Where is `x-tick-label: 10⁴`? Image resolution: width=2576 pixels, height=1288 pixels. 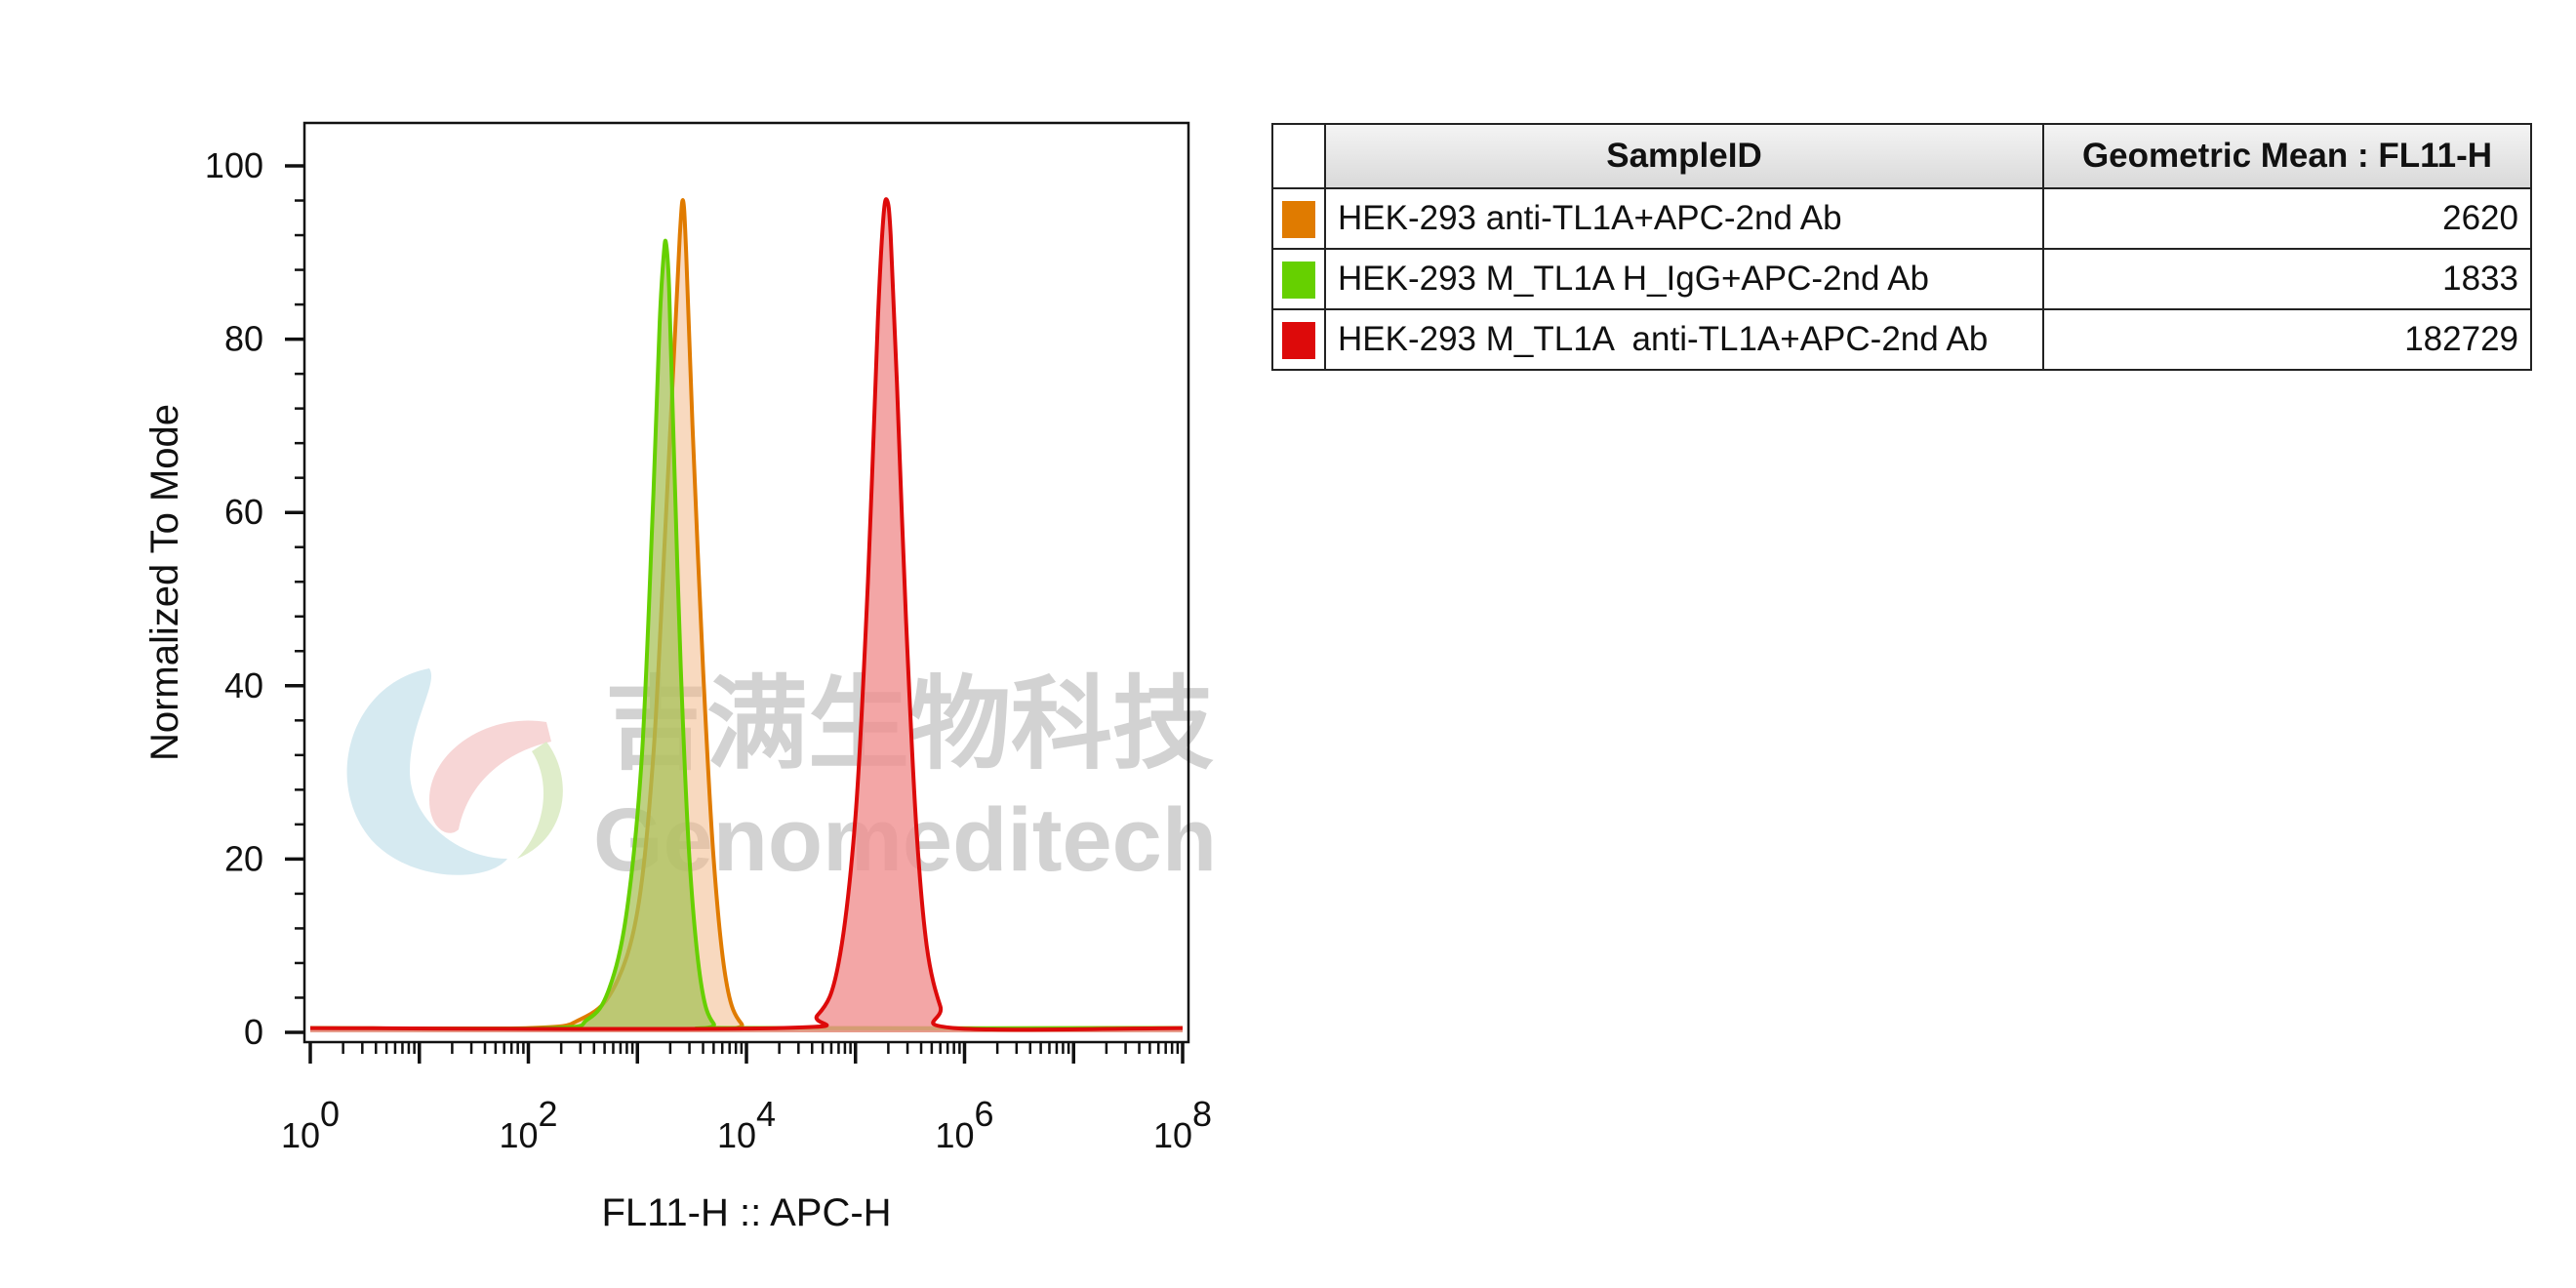 x-tick-label: 10⁴ is located at coordinates (746, 1124).